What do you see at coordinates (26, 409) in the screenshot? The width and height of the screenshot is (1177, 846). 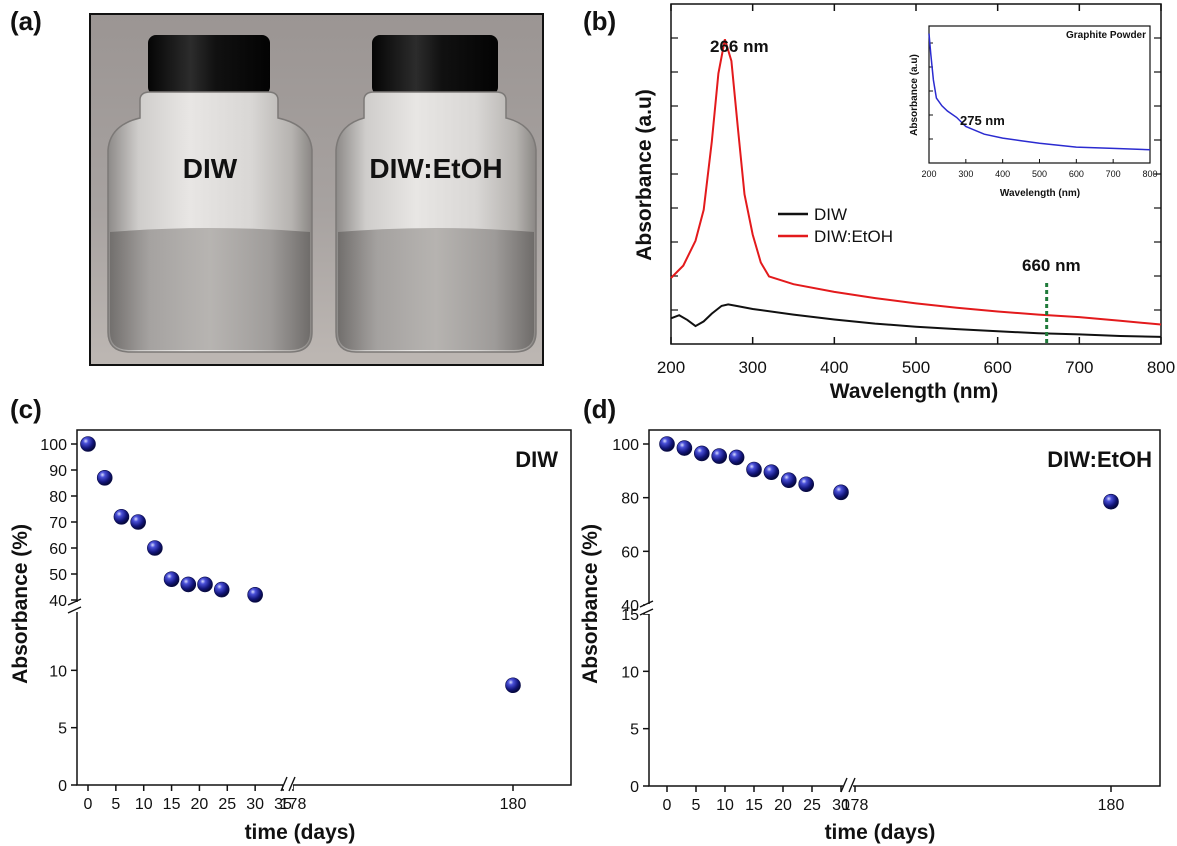 I see `panel-c-letter: (c)` at bounding box center [26, 409].